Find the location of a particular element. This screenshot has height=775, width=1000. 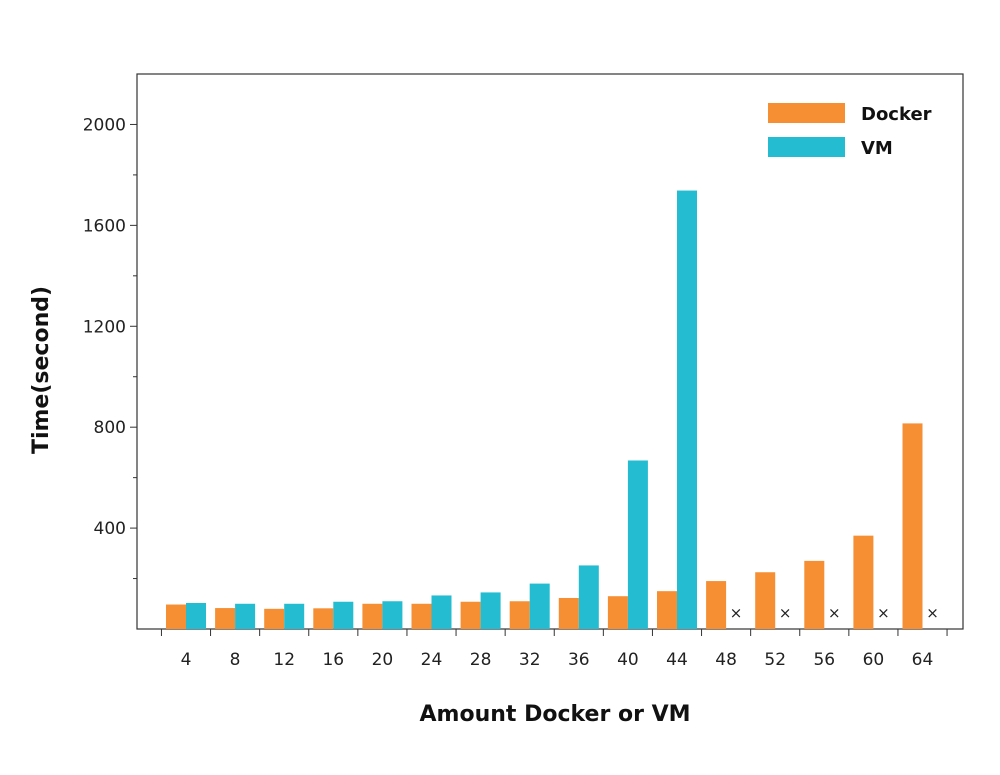

x-axis-title: Amount Docker or VM is located at coordinates (555, 714).